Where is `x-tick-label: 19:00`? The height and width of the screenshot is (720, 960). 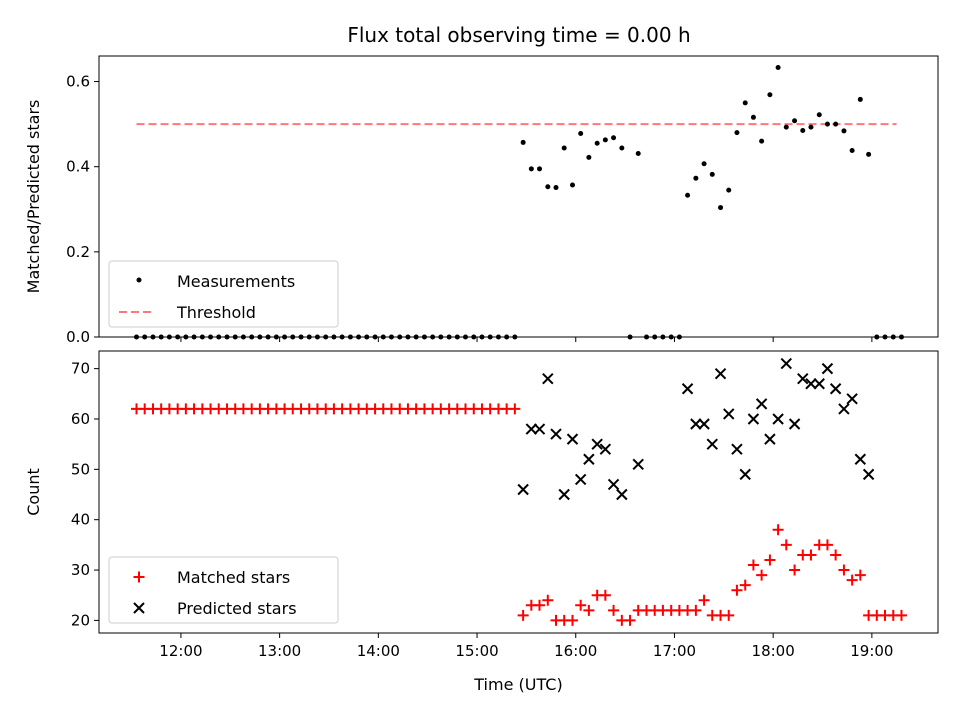 x-tick-label: 19:00 is located at coordinates (871, 651).